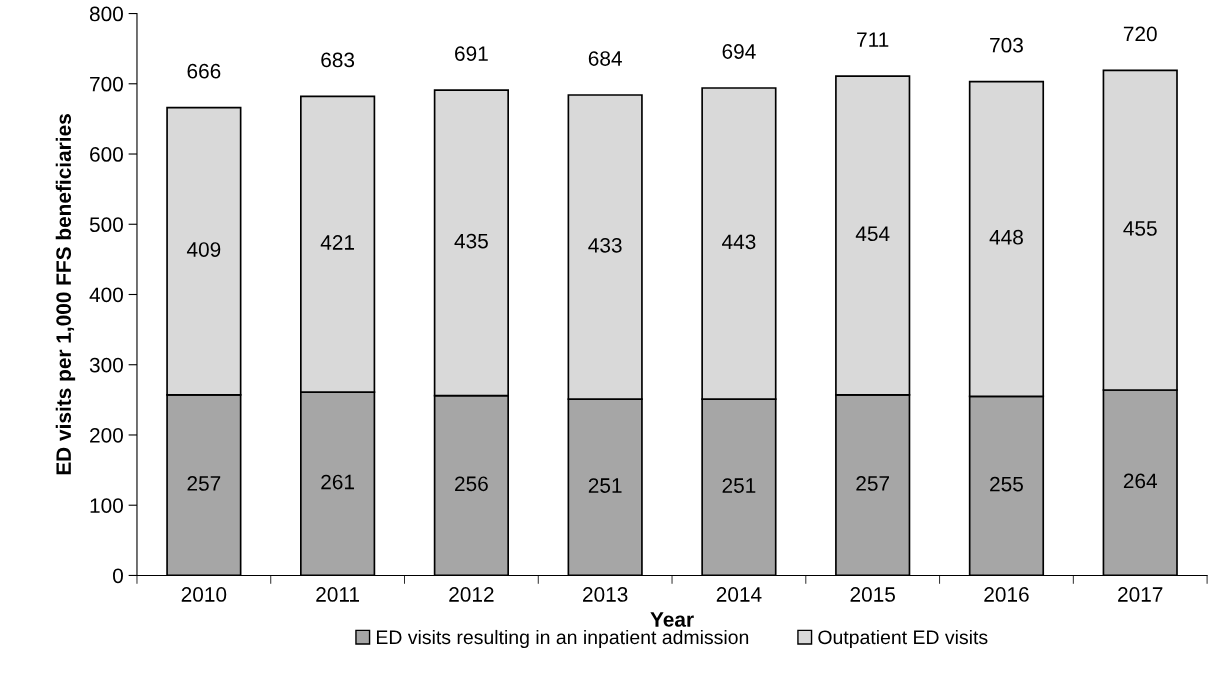  I want to click on legend-label: ED visits resulting in an inpatient admission, so click(562, 639).